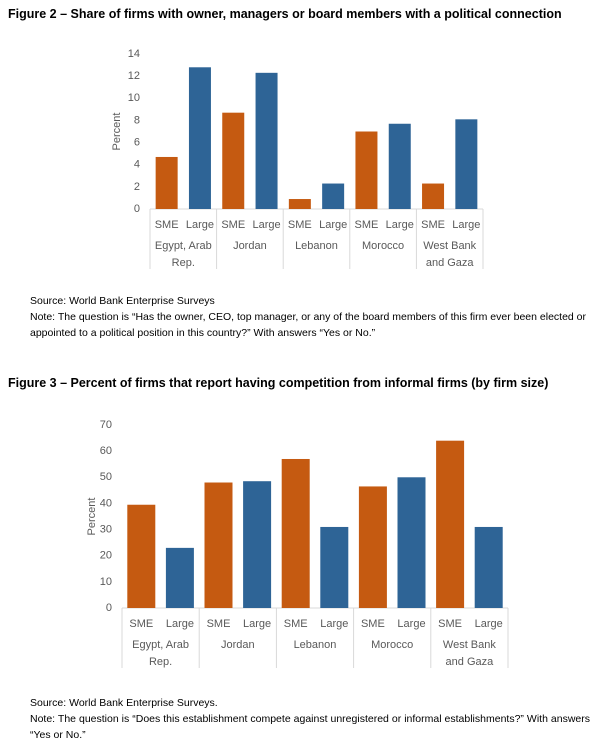 The image size is (616, 747). Describe the element at coordinates (137, 187) in the screenshot. I see `y-tick-label: 2` at that location.